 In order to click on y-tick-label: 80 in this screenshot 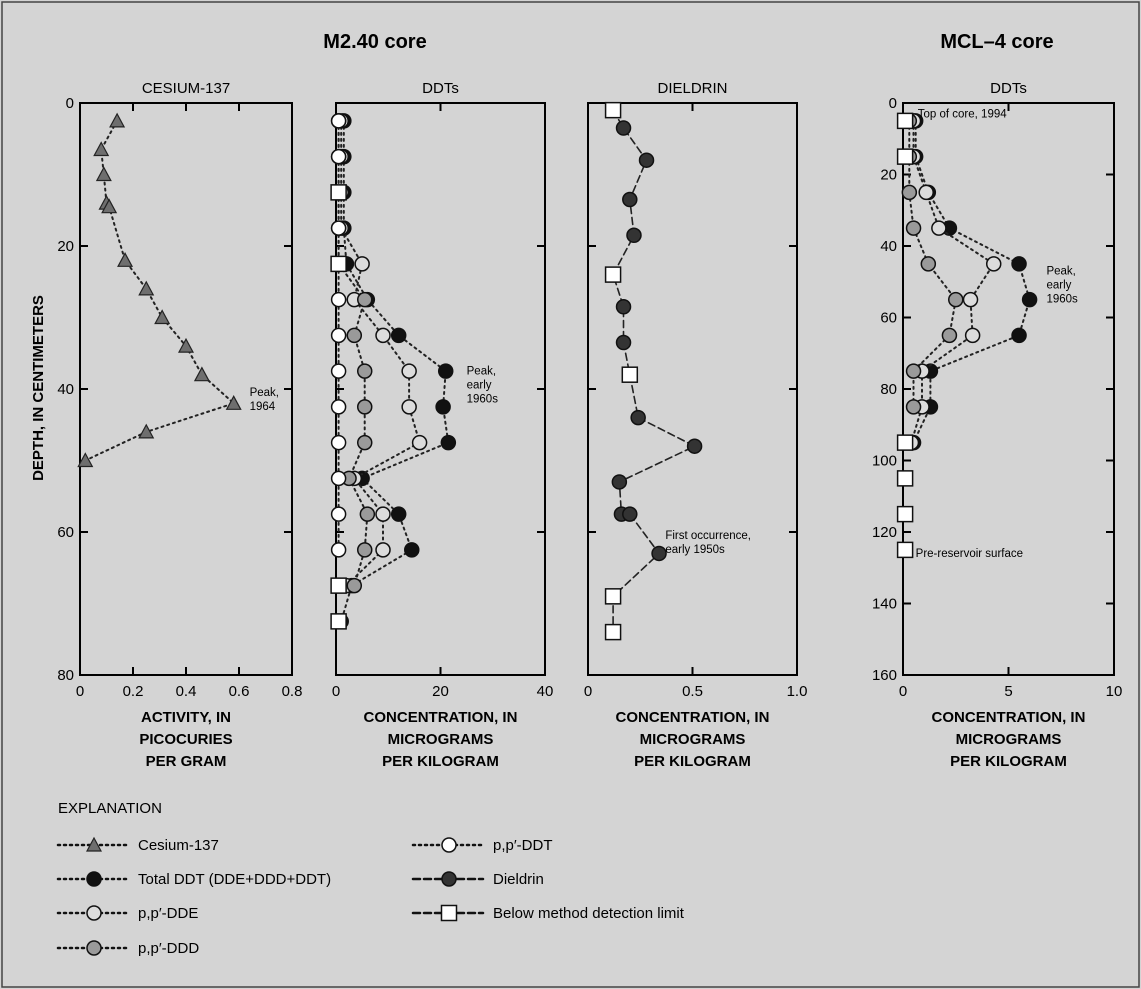, I will do `click(888, 389)`.